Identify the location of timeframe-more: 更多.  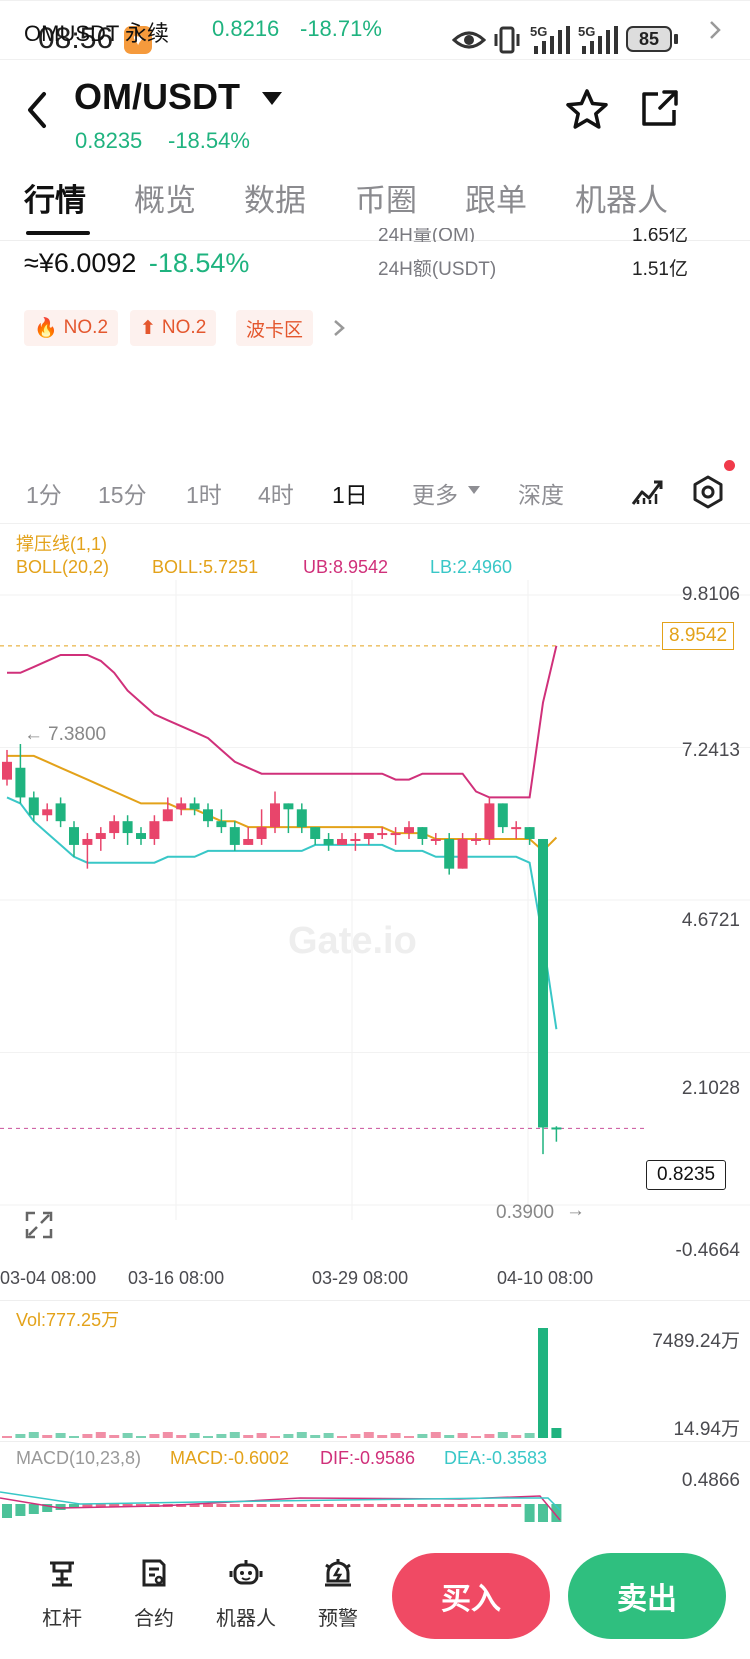
(435, 495).